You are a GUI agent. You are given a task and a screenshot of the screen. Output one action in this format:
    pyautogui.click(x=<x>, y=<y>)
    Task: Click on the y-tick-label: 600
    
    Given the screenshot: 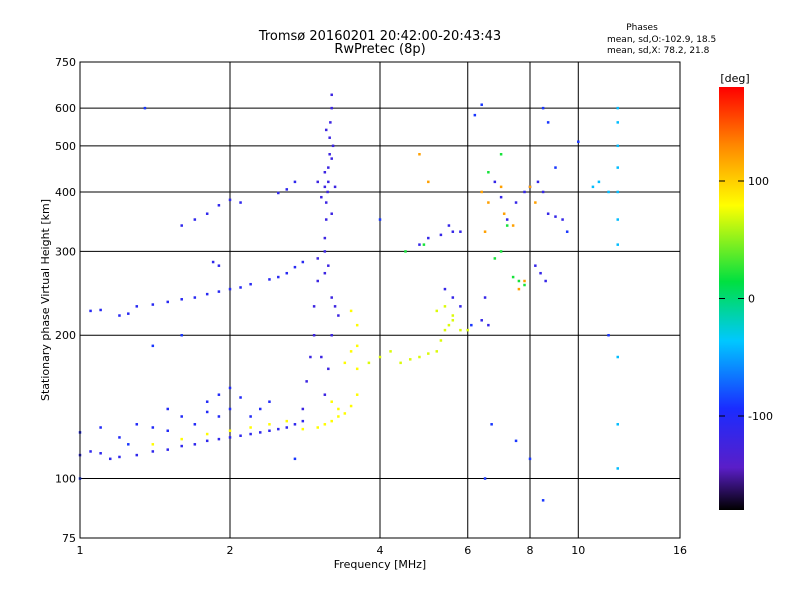 What is the action you would take?
    pyautogui.click(x=65, y=108)
    